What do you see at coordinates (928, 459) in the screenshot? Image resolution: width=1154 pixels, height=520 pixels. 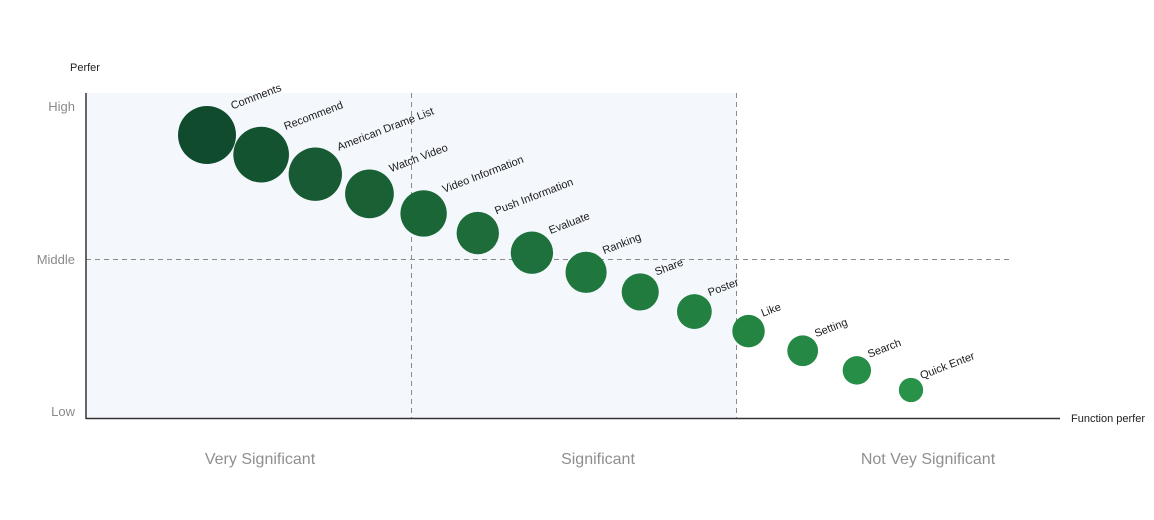 I see `category-not-very-significant: Not Vey Significant` at bounding box center [928, 459].